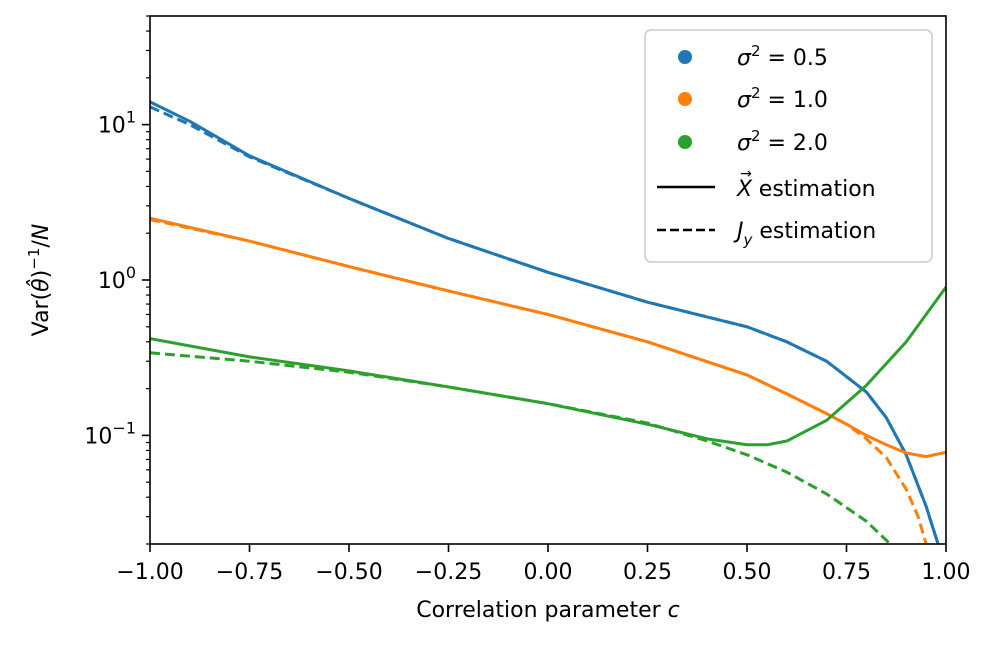 This screenshot has width=995, height=646. I want to click on x-tick-label: 0.75, so click(846, 572).